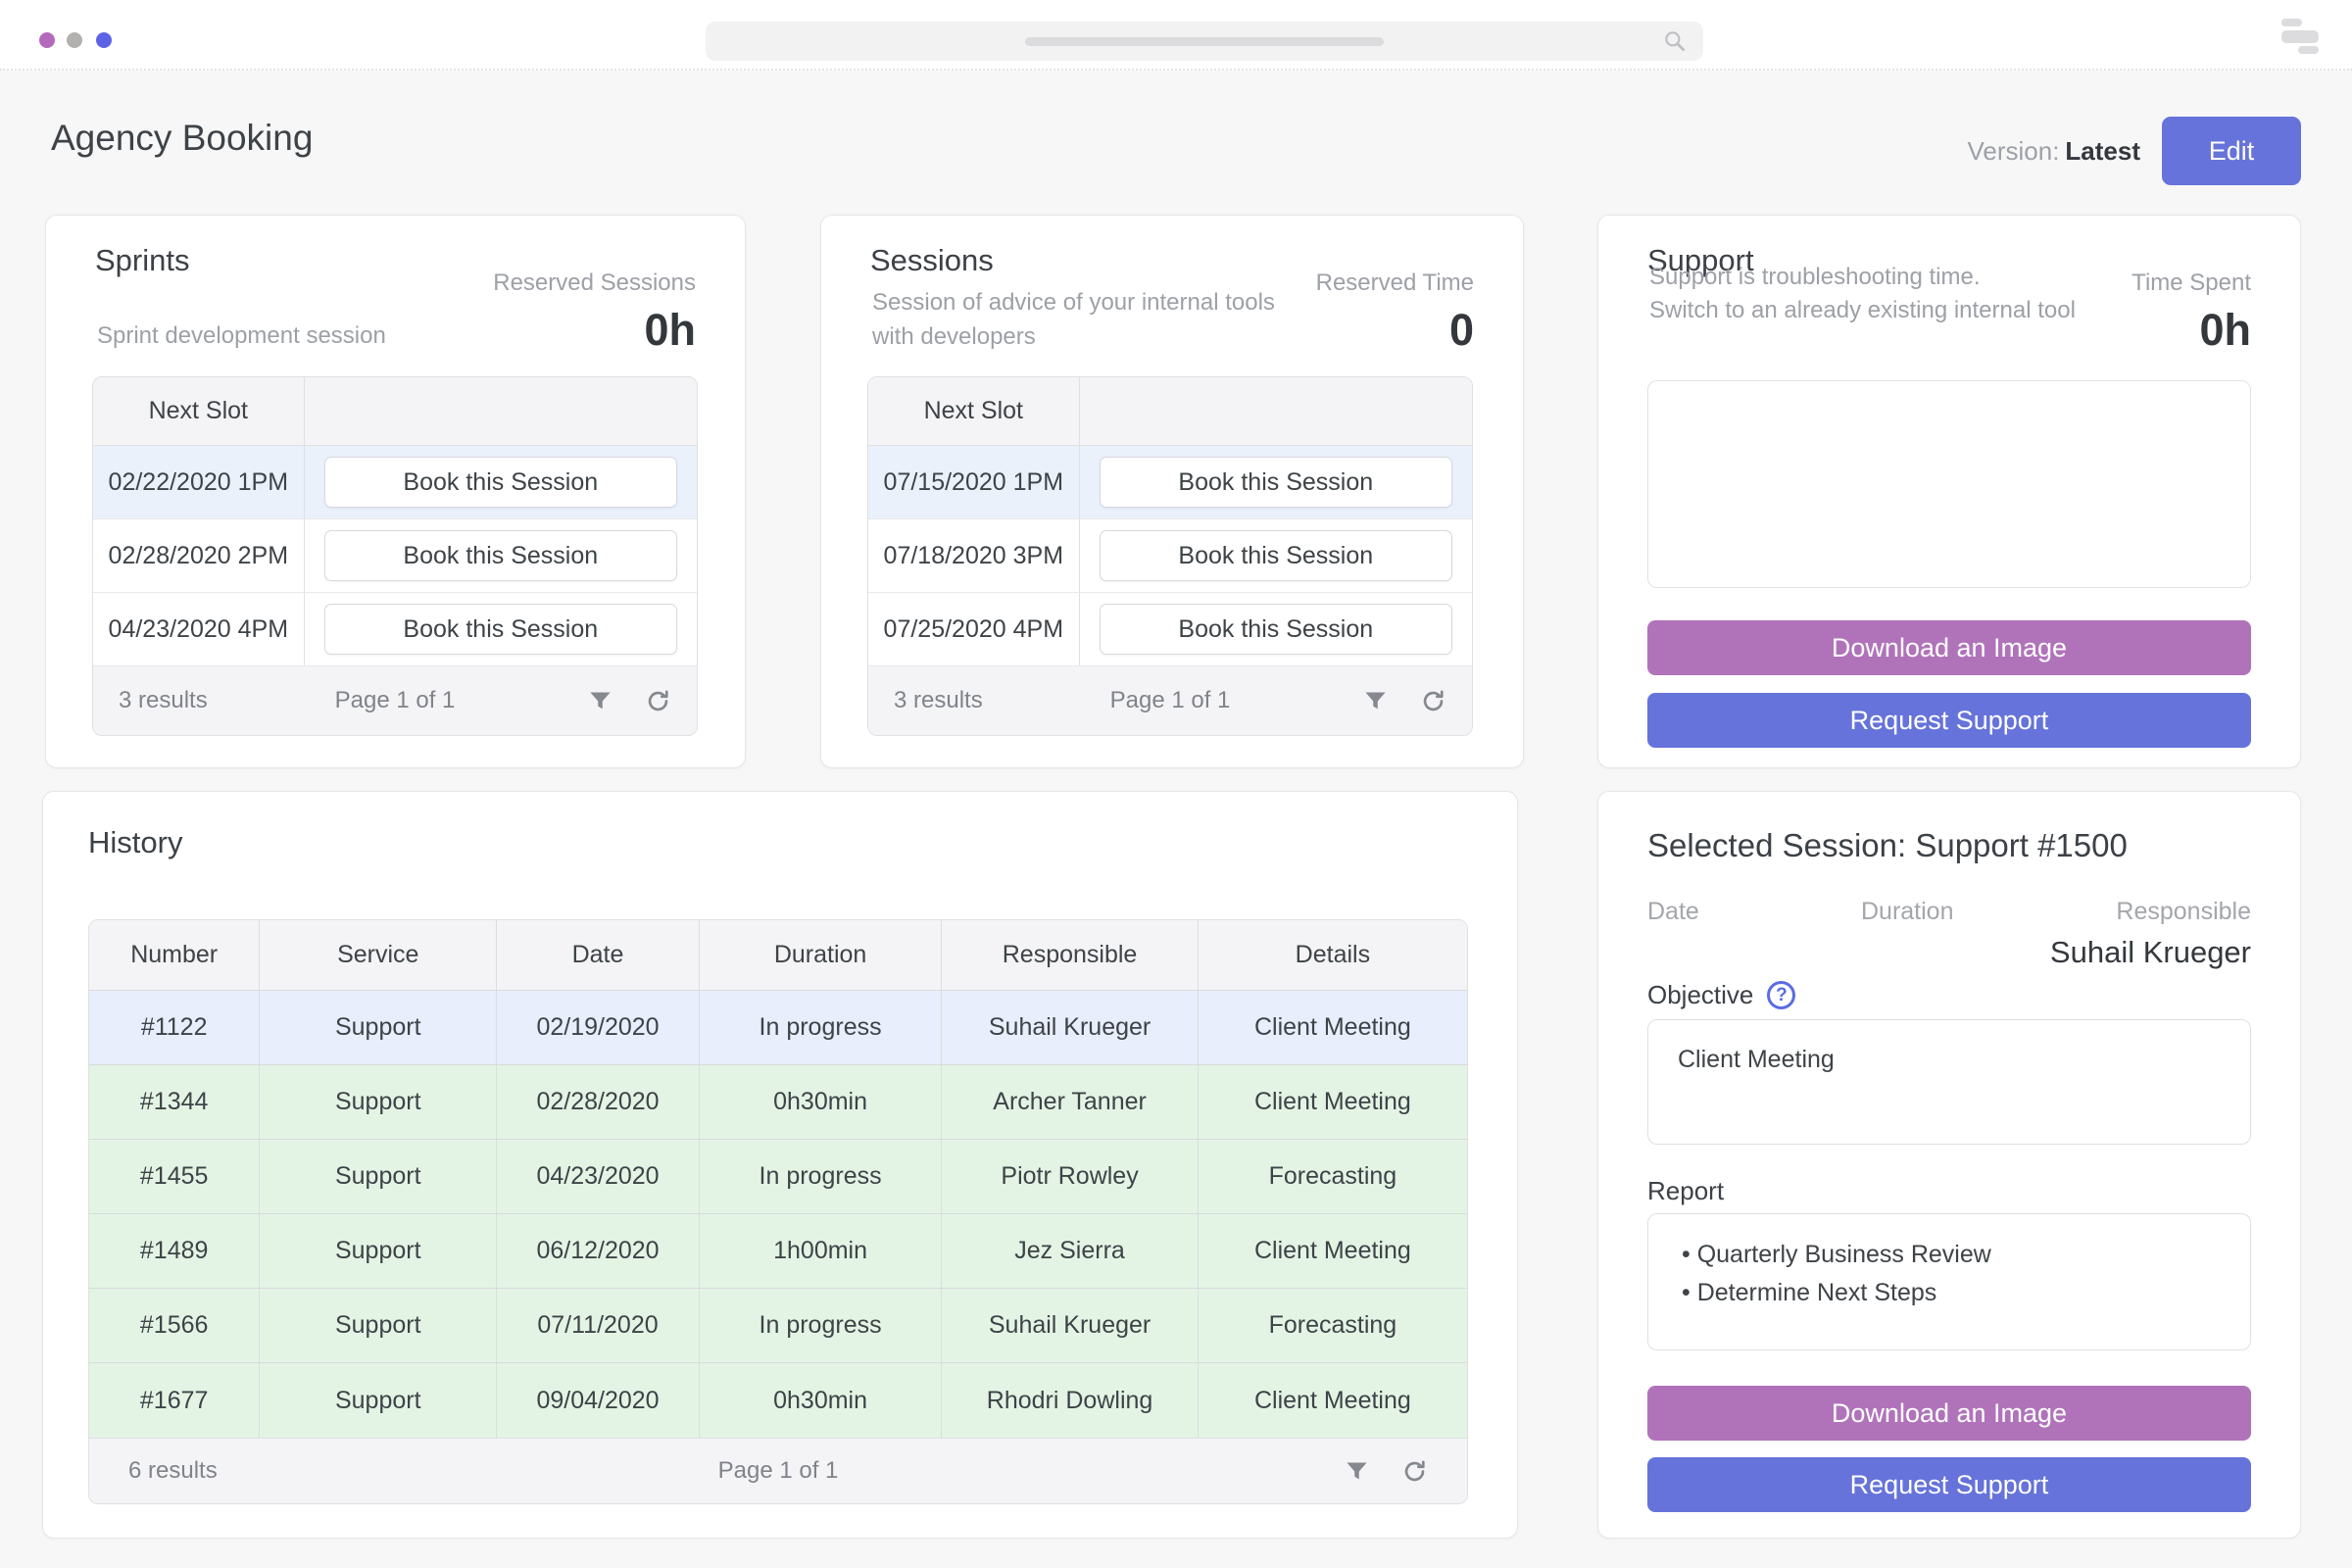  I want to click on slot-row: 07/18/2020 3PM Book this Session, so click(1170, 556).